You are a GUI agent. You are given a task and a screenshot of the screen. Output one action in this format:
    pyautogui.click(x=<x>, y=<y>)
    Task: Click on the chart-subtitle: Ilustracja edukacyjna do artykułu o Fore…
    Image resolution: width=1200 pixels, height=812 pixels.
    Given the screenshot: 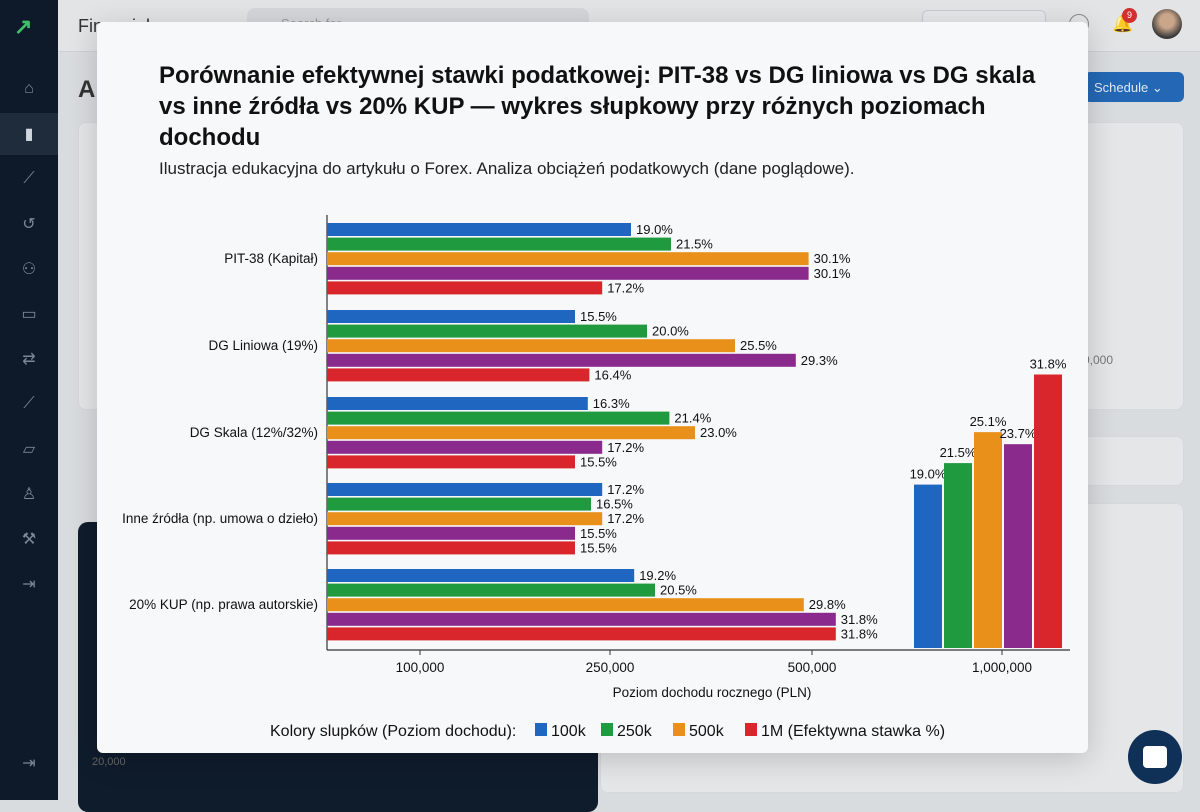 What is the action you would take?
    pyautogui.click(x=507, y=168)
    